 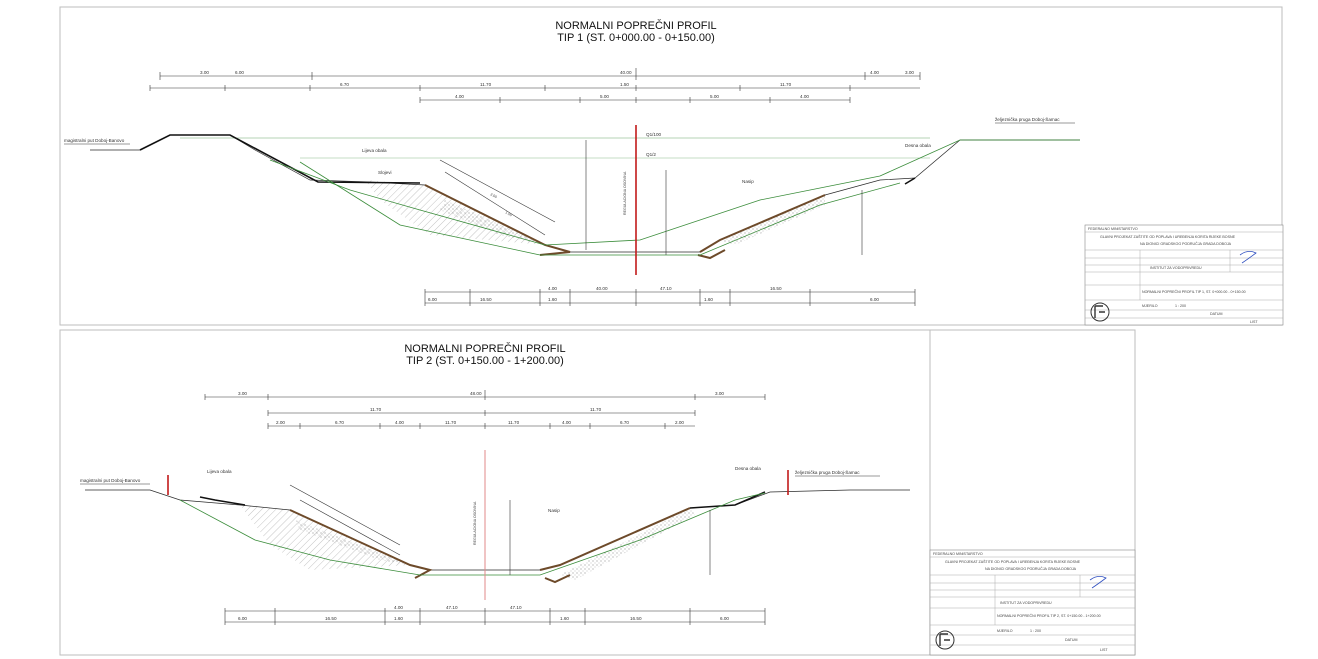 What do you see at coordinates (1254, 322) in the screenshot?
I see `stamp-1-sheet-label: LIST` at bounding box center [1254, 322].